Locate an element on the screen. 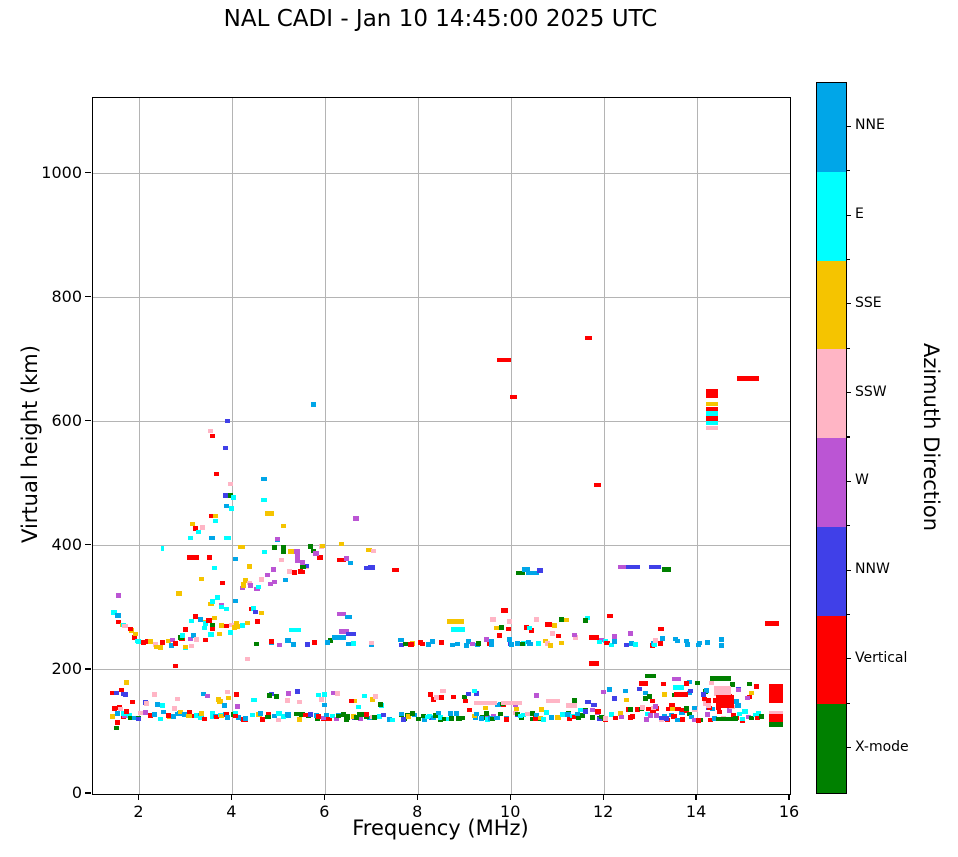  x-tick-label: 4 is located at coordinates (231, 811).